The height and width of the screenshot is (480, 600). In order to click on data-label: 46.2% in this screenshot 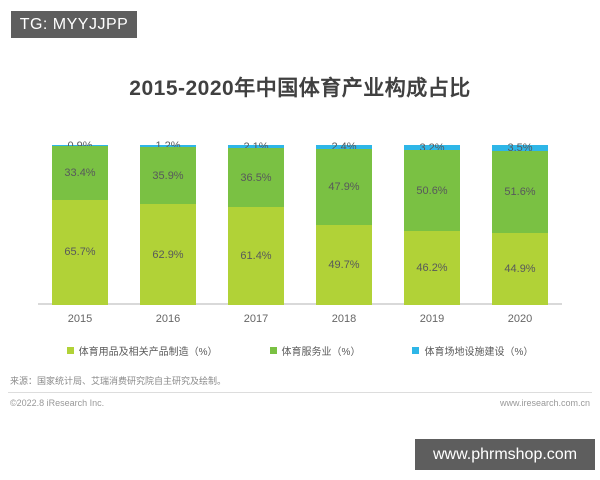, I will do `click(432, 268)`.